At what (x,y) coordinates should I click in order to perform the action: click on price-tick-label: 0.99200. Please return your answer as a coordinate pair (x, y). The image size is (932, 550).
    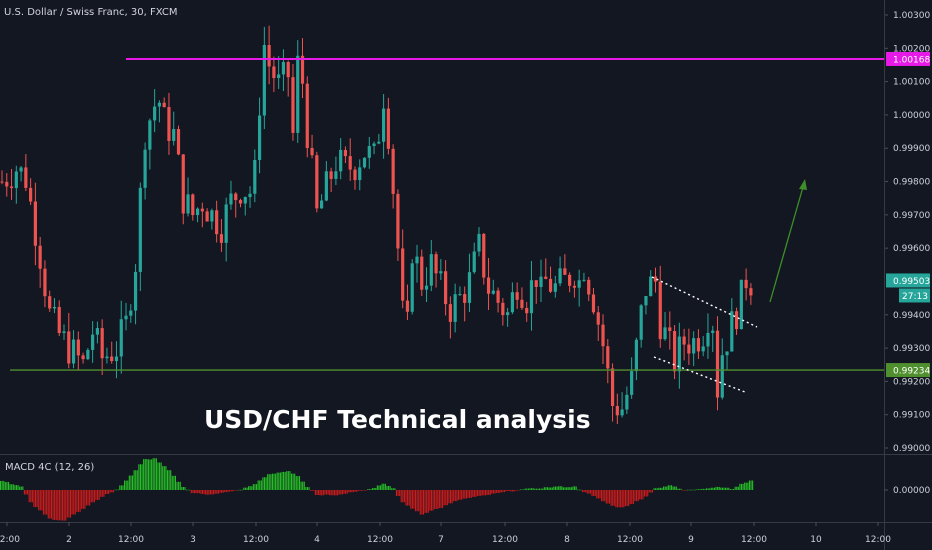
    Looking at the image, I should click on (911, 382).